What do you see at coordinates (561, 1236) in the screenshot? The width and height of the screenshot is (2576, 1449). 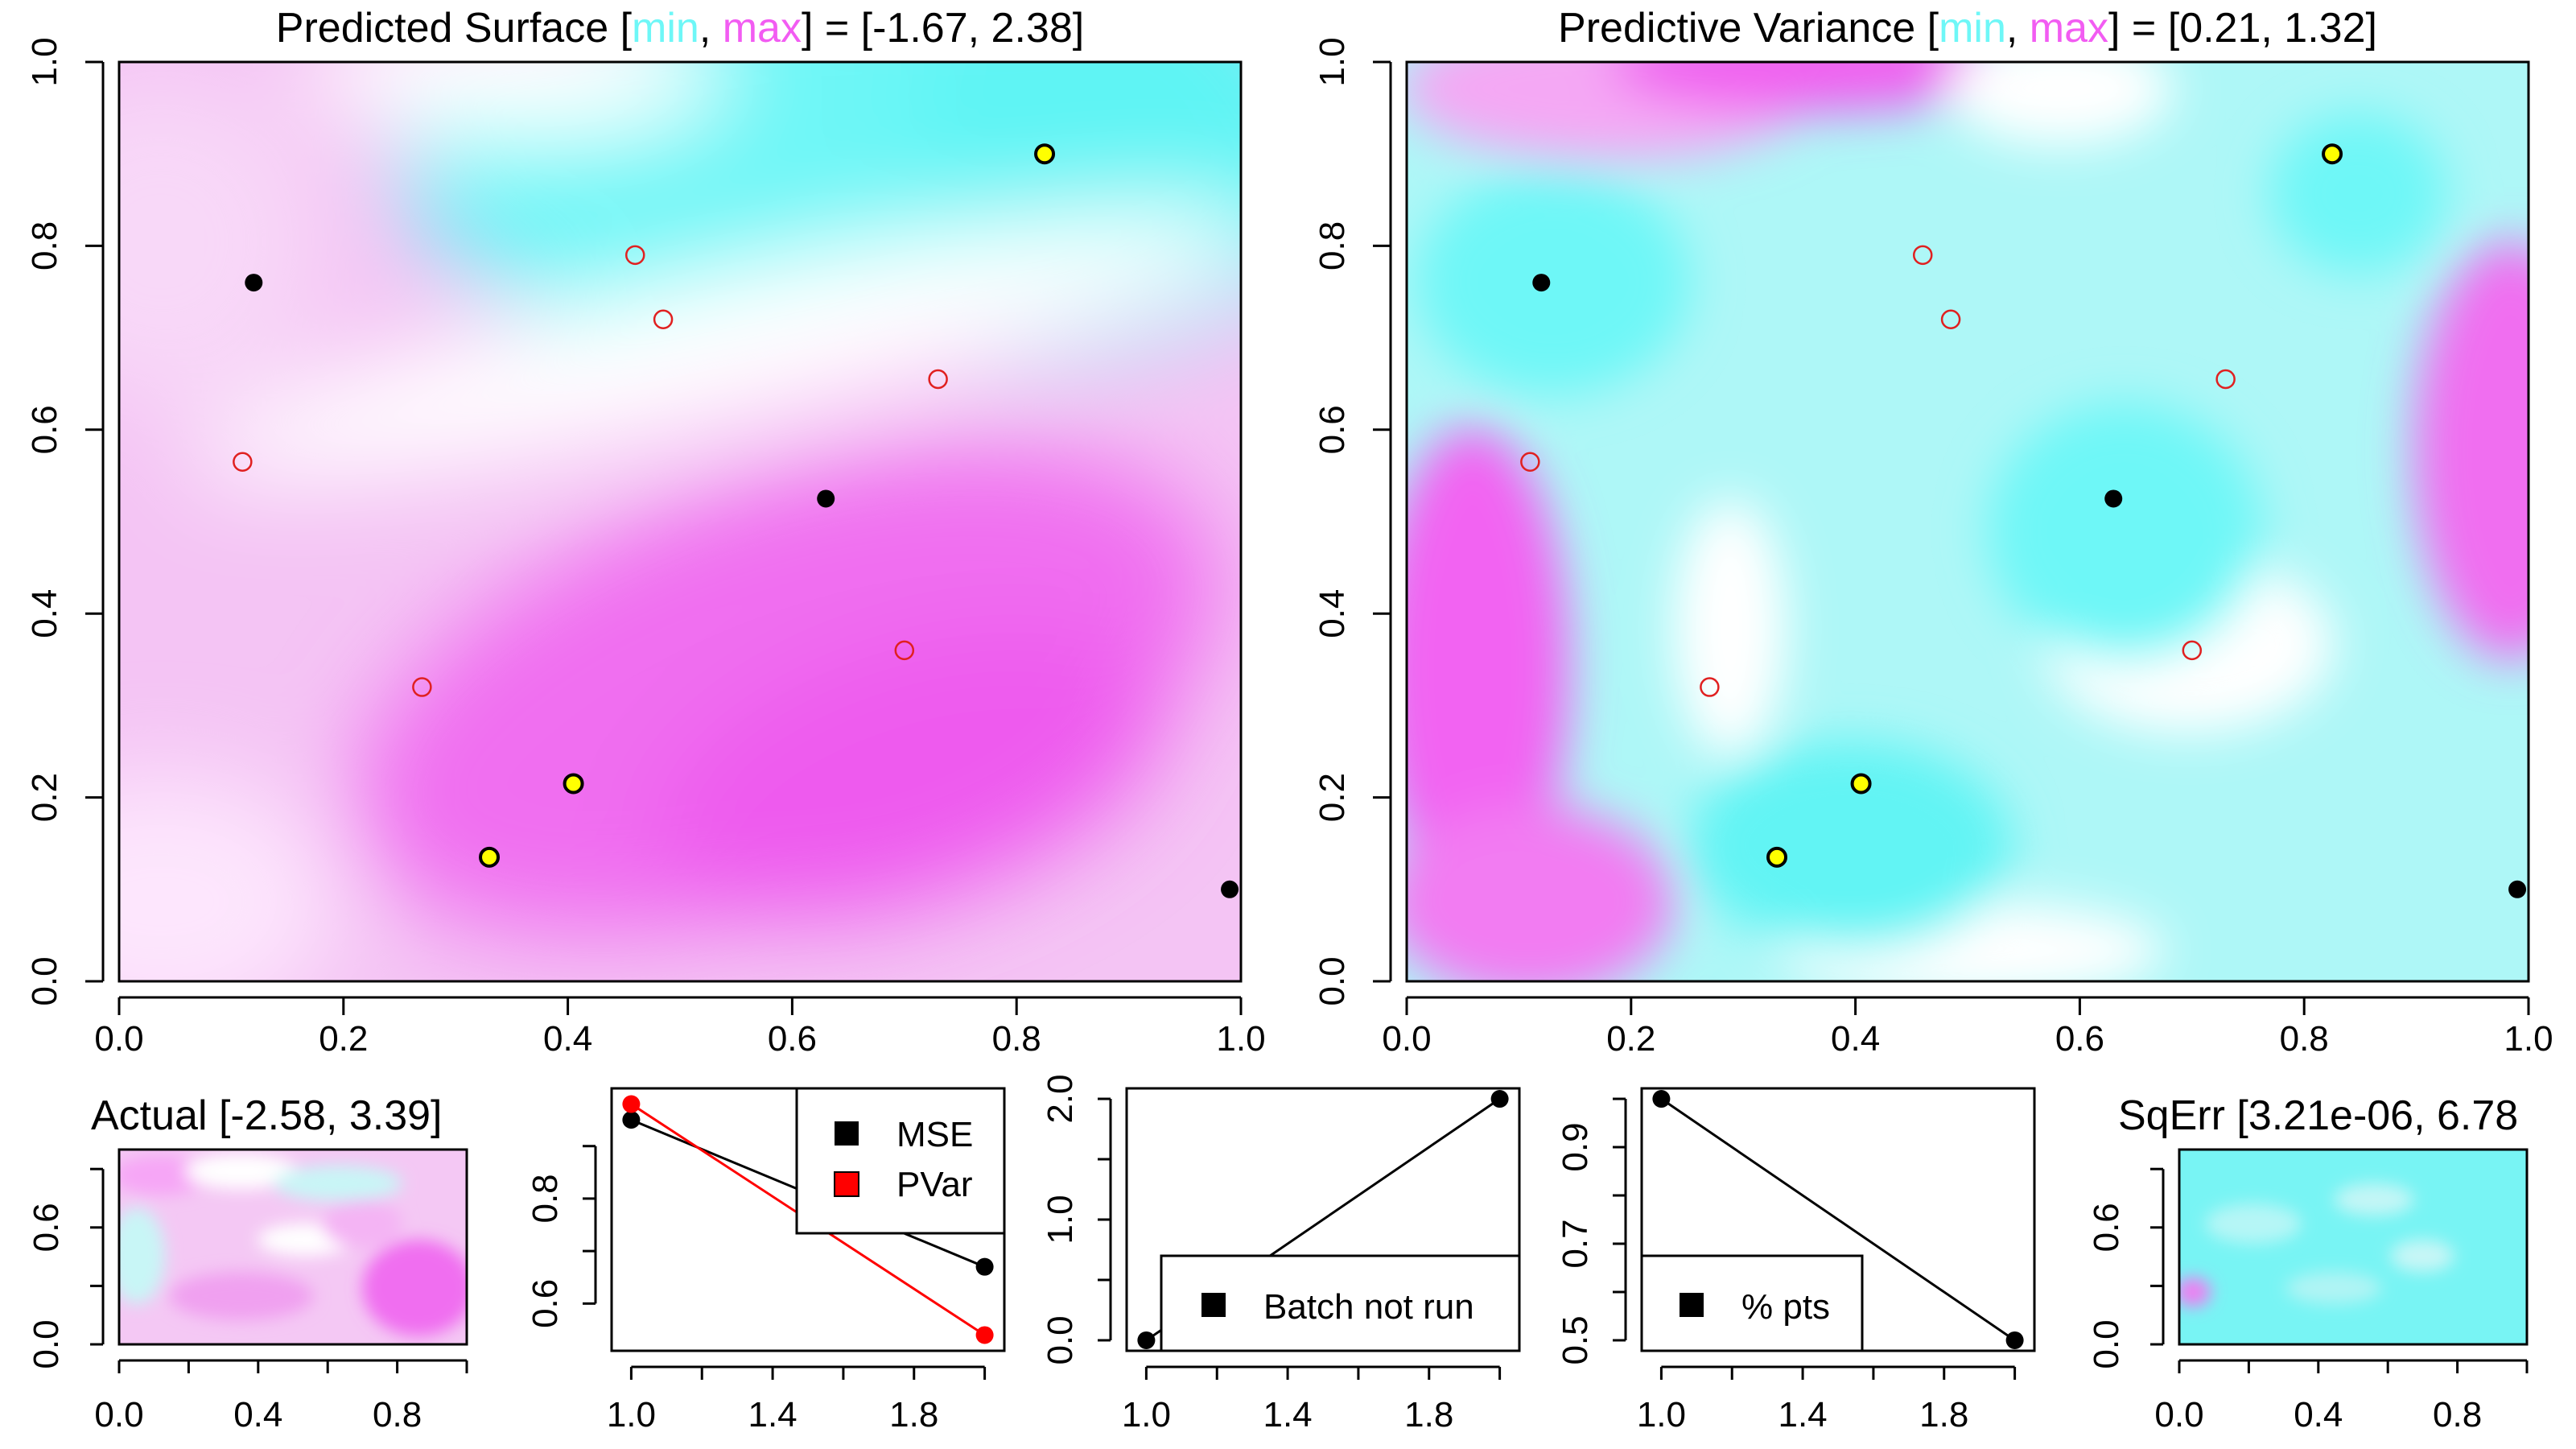 I see `y-axis: 0.6 0.8` at bounding box center [561, 1236].